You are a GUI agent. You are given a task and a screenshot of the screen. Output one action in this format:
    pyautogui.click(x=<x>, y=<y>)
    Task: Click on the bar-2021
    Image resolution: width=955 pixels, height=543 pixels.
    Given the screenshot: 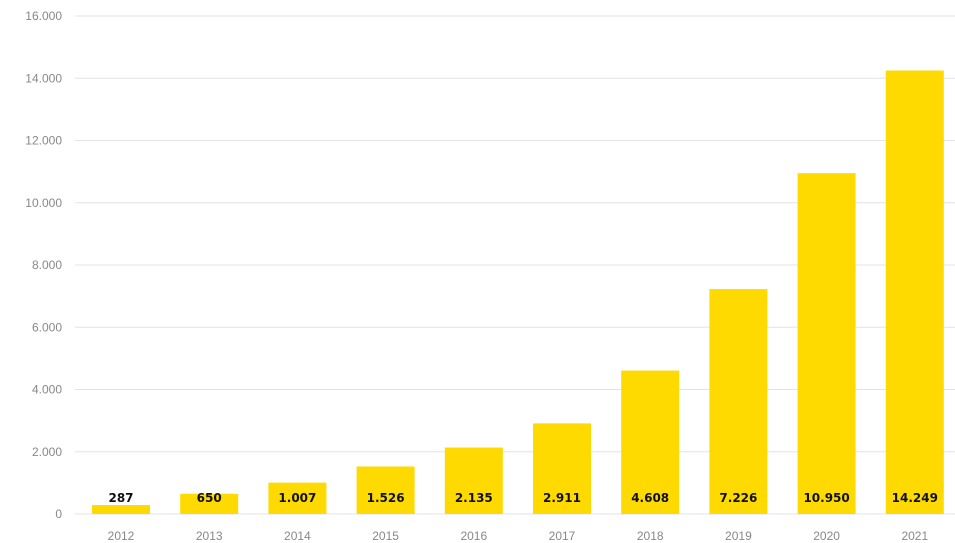 What is the action you would take?
    pyautogui.click(x=914, y=292)
    